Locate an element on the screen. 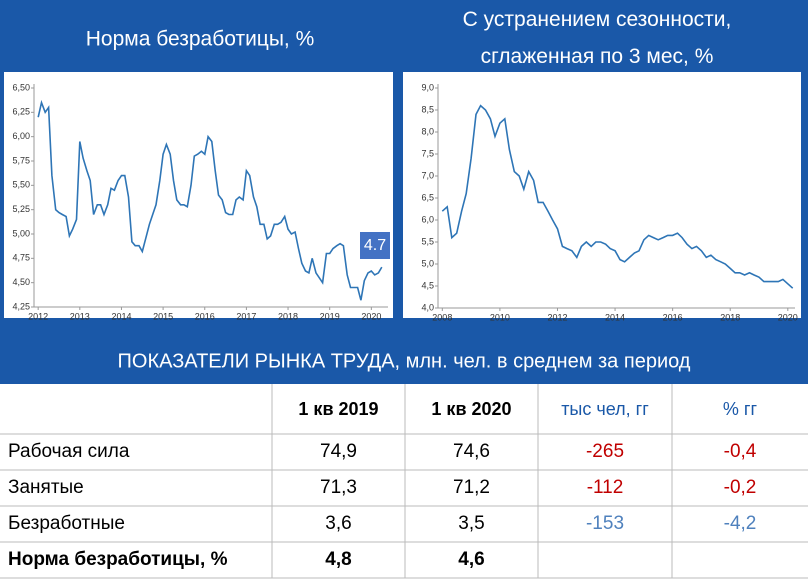  y-tick-label: 5,25 is located at coordinates (21, 209).